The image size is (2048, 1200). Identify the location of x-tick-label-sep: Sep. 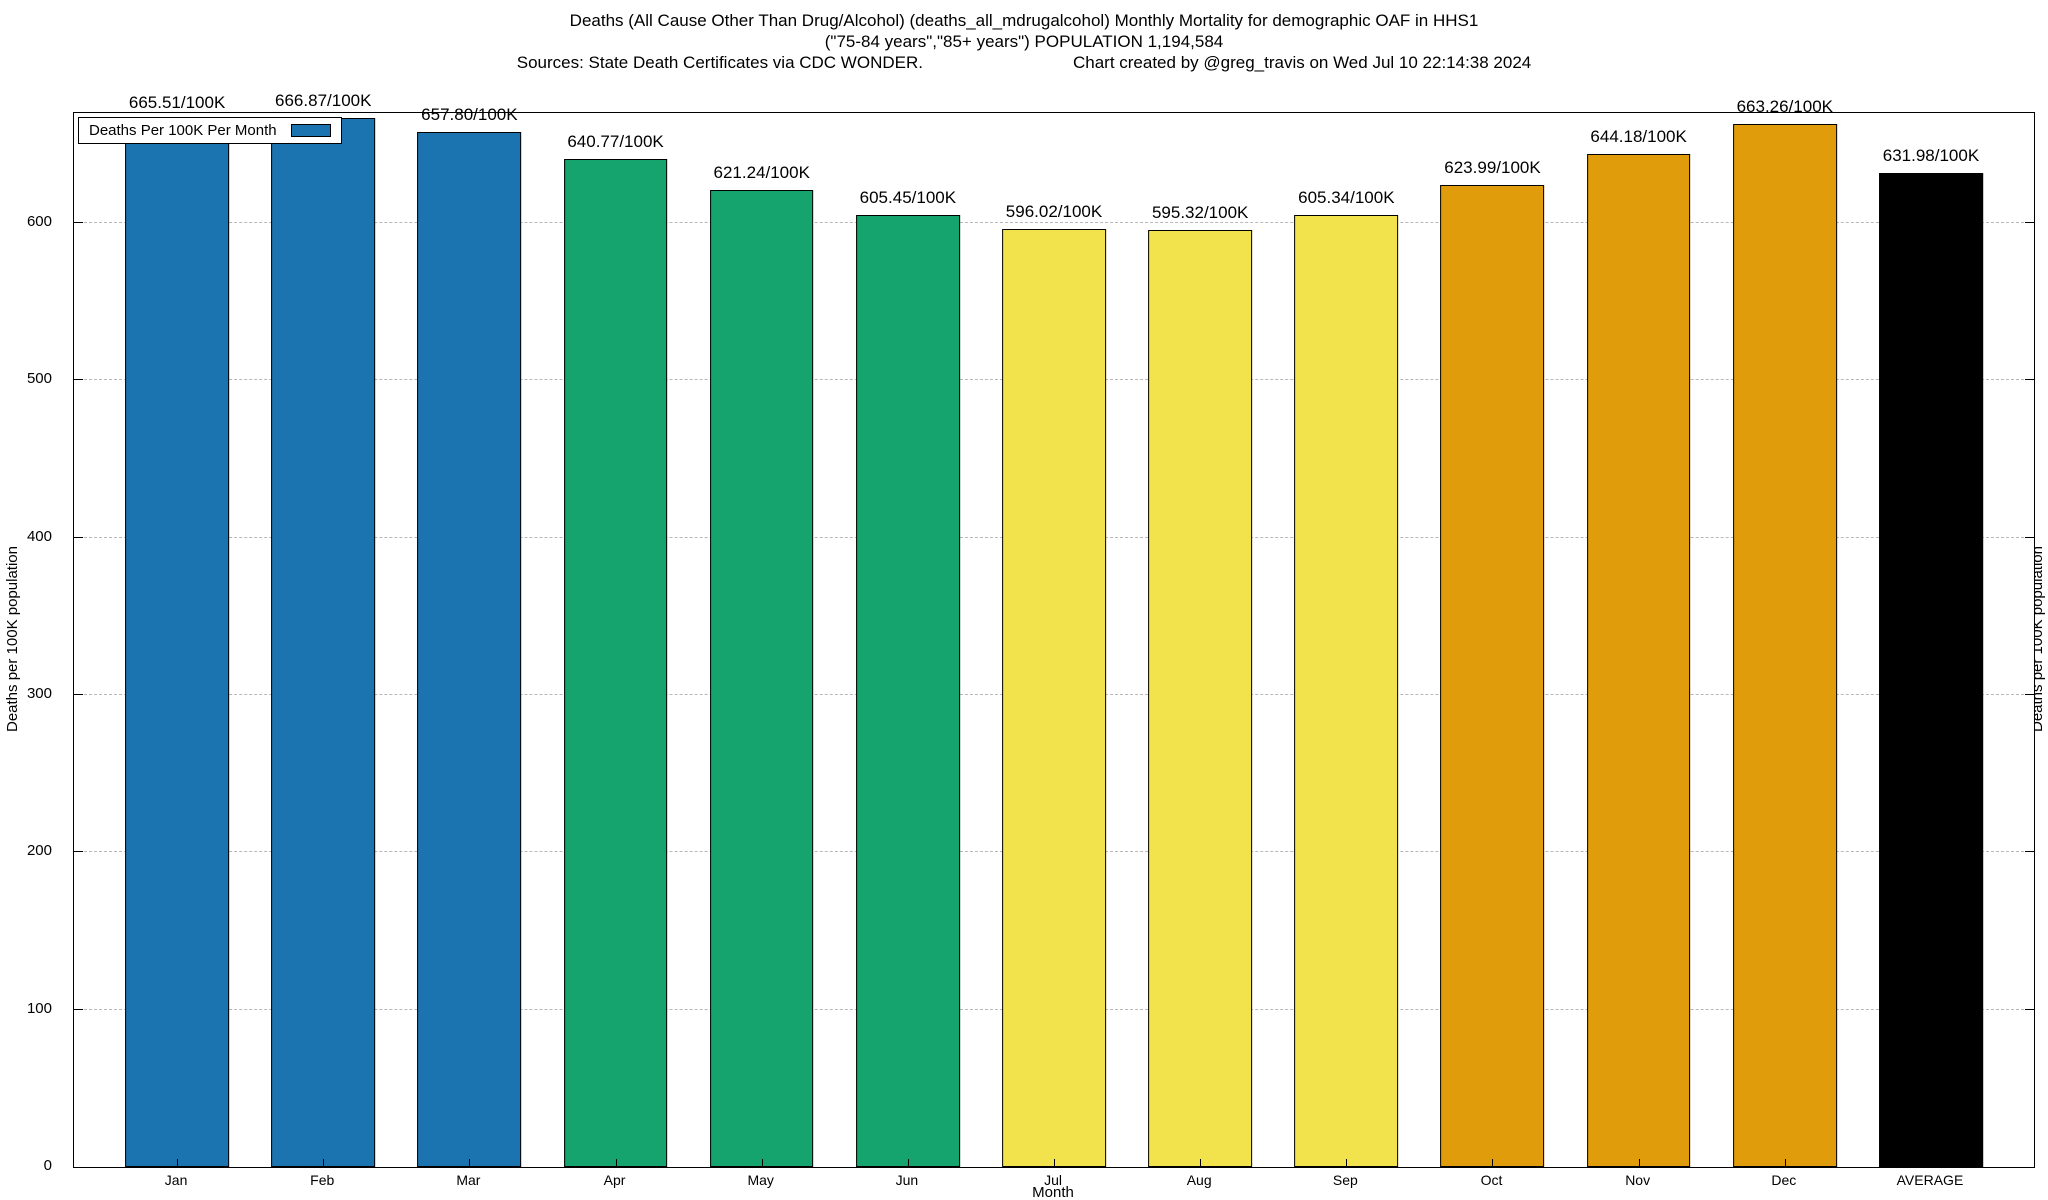
(1345, 1180).